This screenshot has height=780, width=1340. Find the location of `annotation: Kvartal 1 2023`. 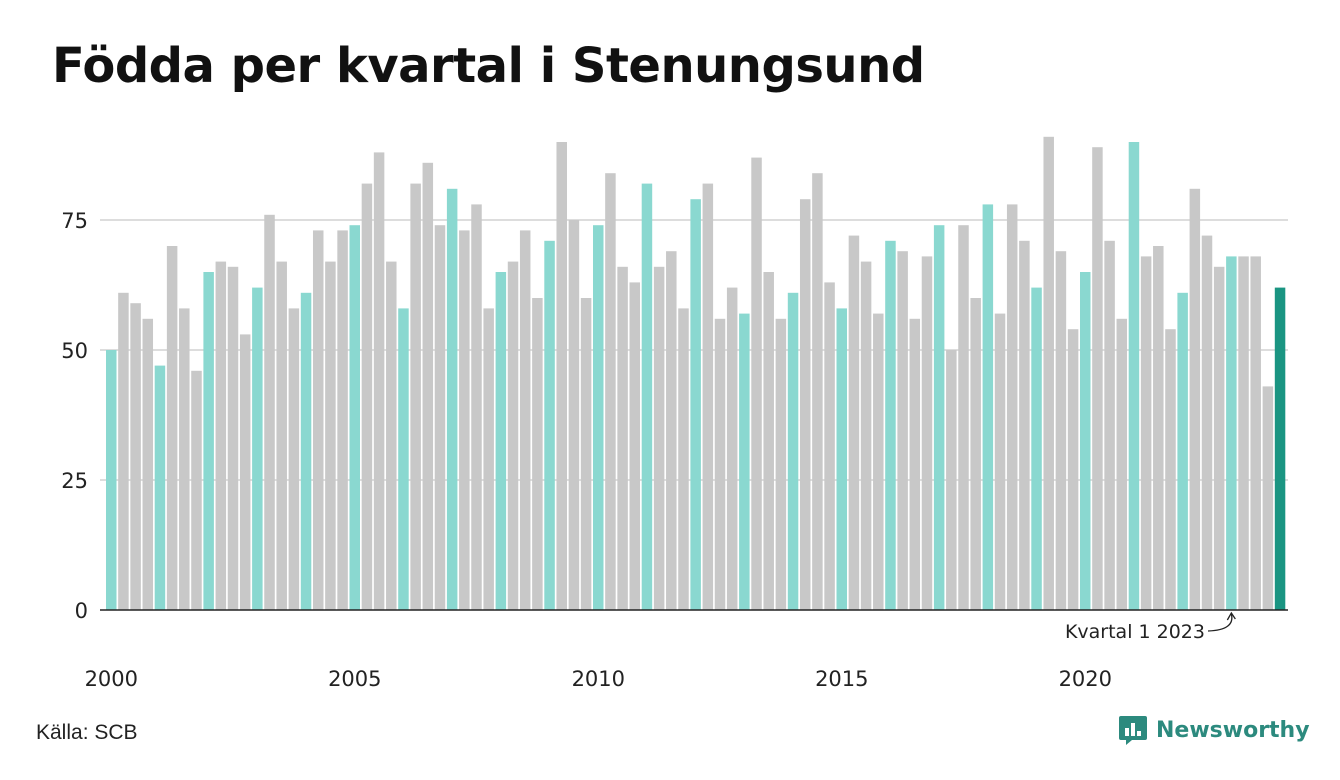

annotation: Kvartal 1 2023 is located at coordinates (1150, 627).